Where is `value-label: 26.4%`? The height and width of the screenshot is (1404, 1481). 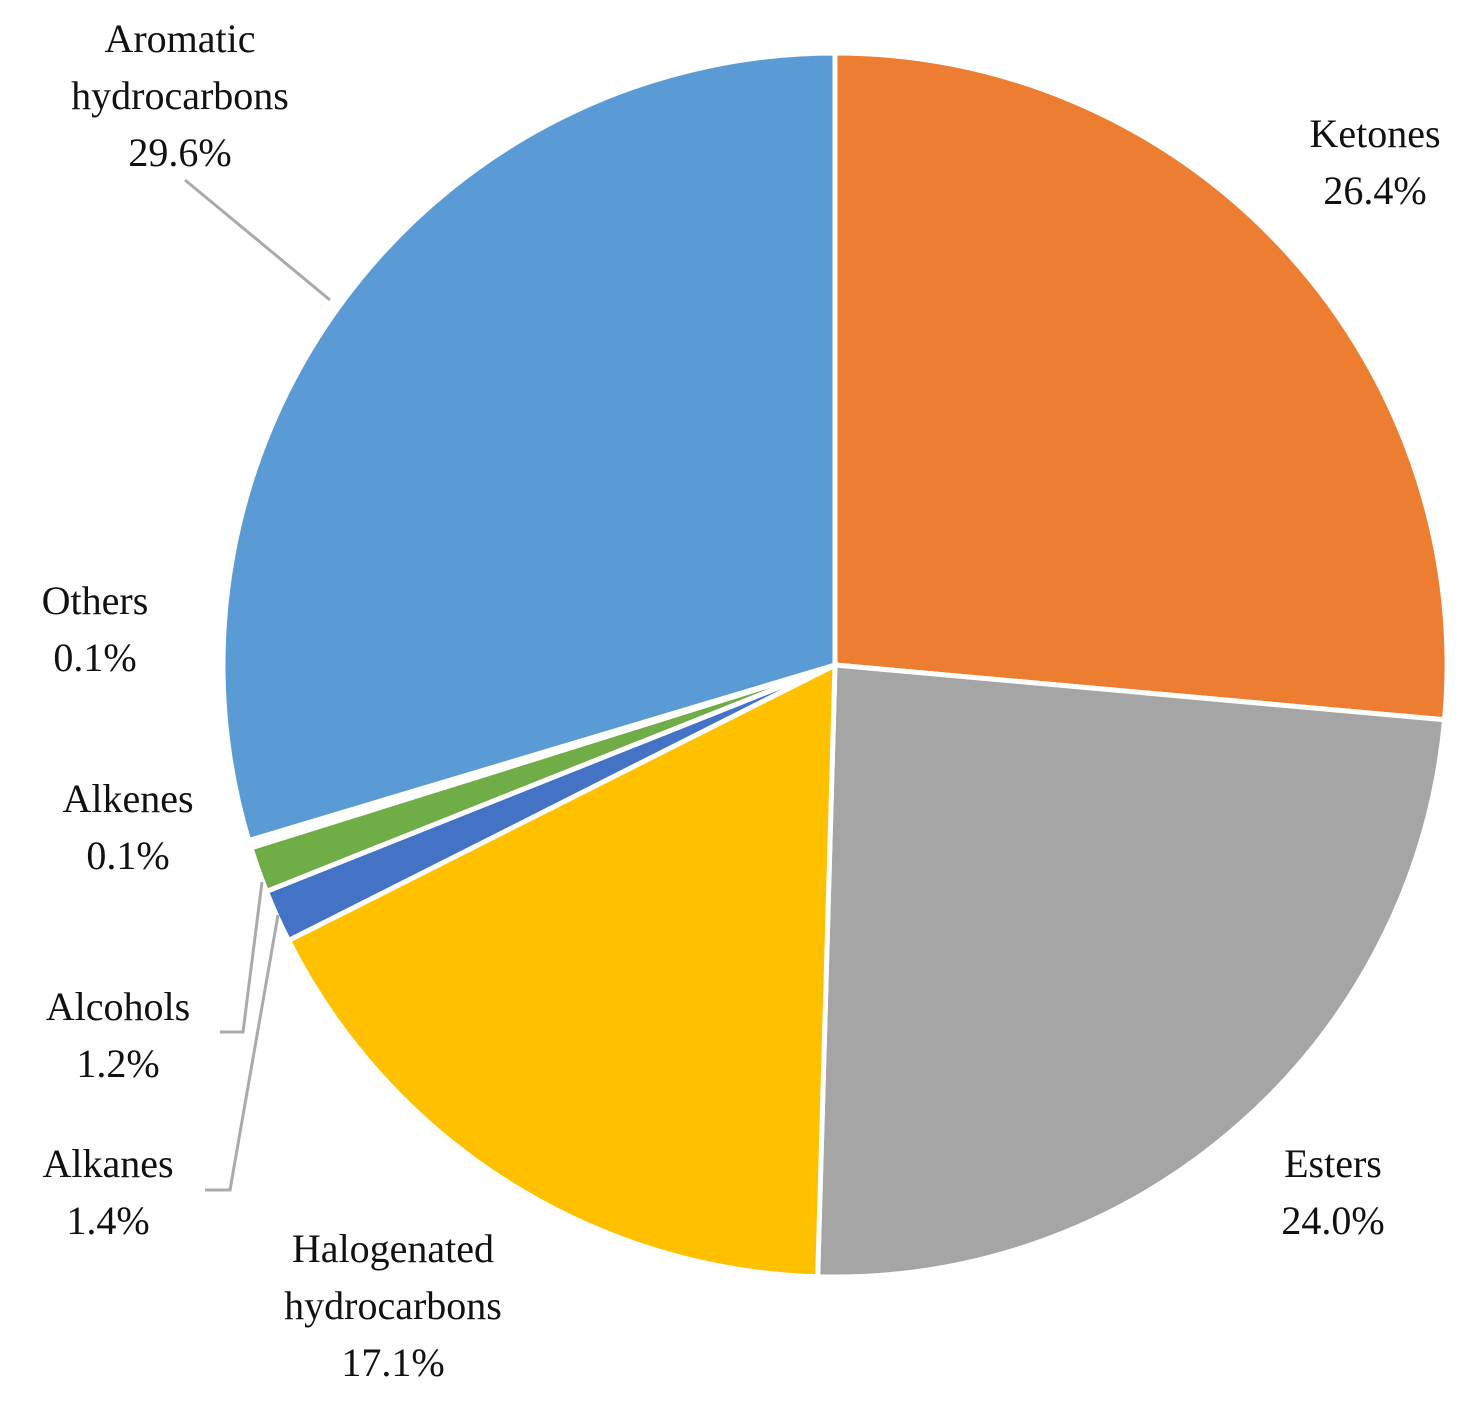
value-label: 26.4% is located at coordinates (1375, 190).